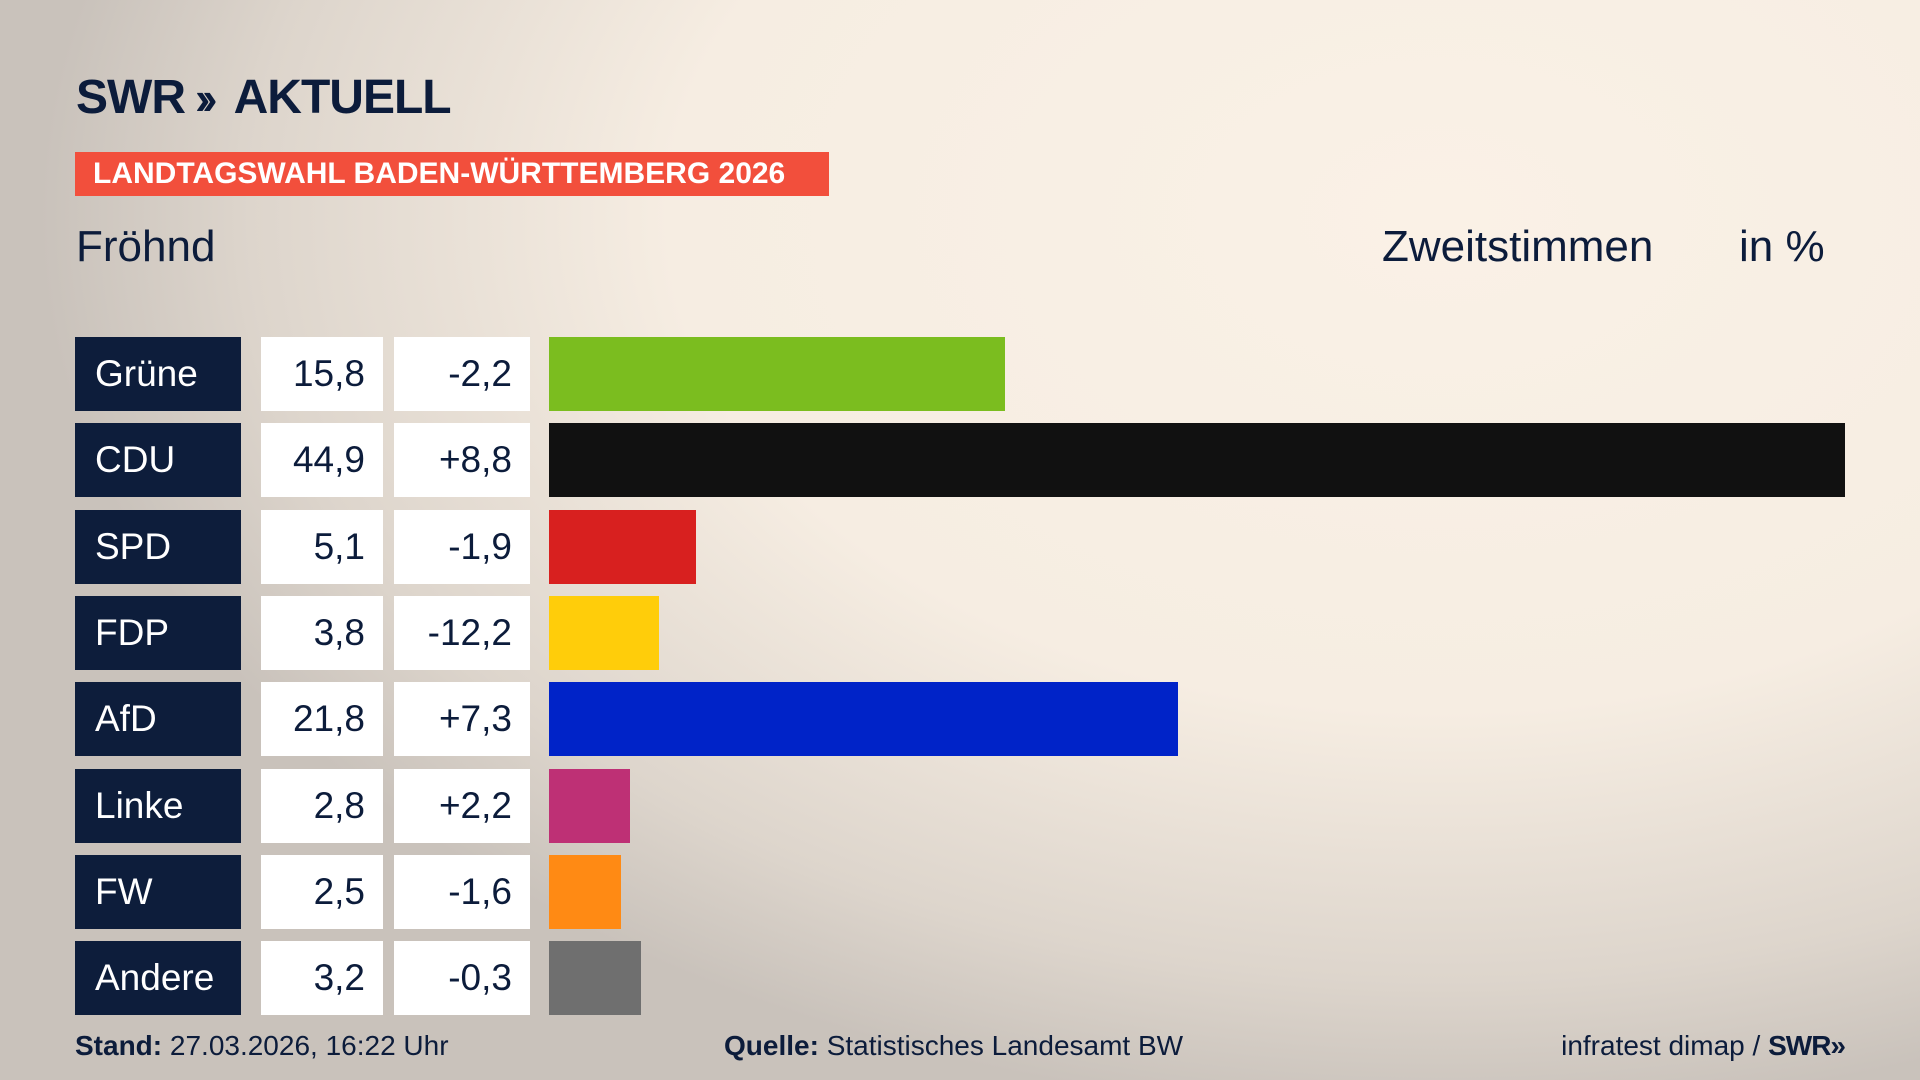 Image resolution: width=1920 pixels, height=1080 pixels. I want to click on change-label: -1,6, so click(462, 891).